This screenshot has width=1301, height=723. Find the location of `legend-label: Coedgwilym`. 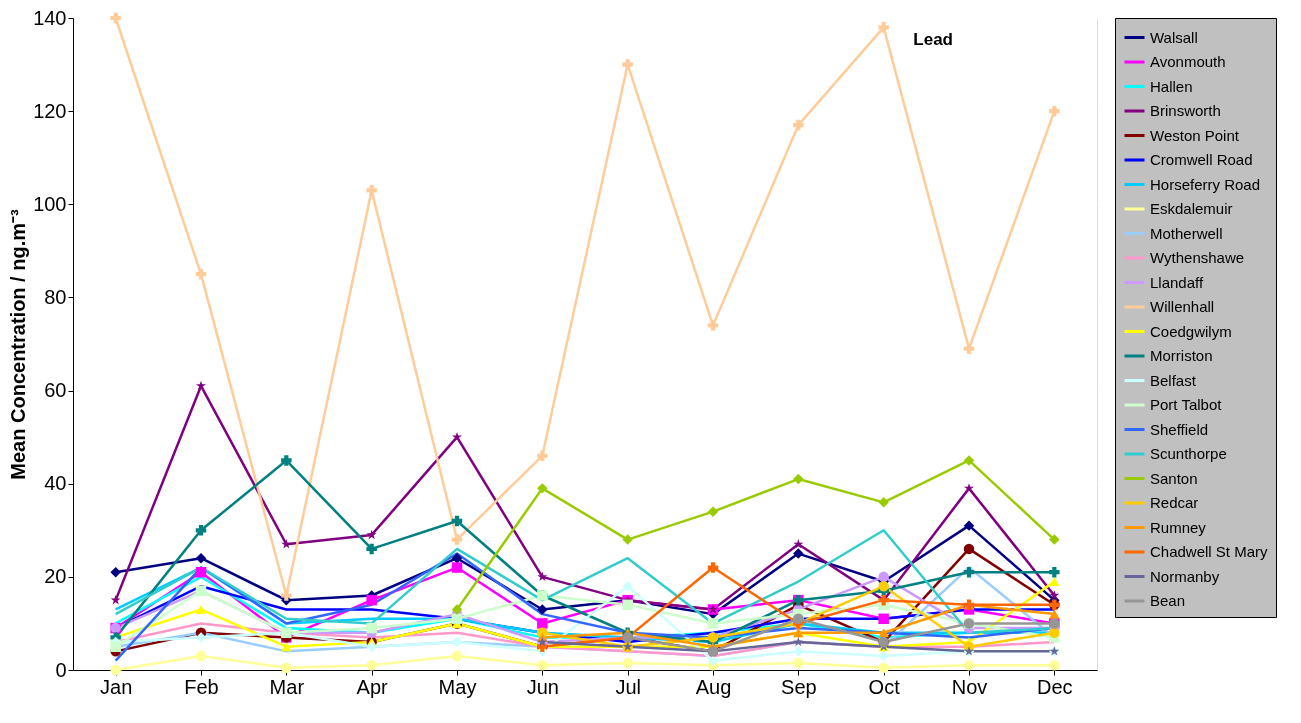

legend-label: Coedgwilym is located at coordinates (1191, 331).